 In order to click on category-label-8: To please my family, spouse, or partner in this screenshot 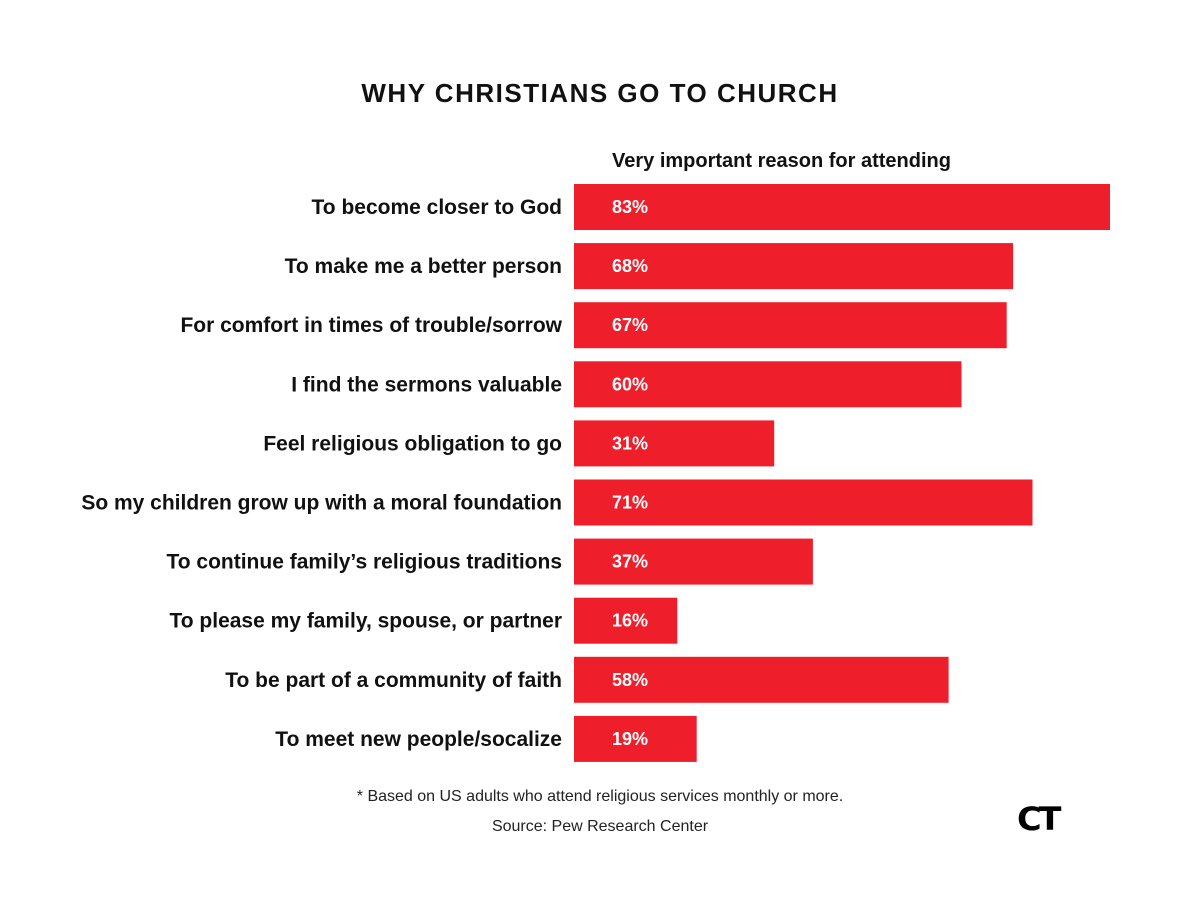, I will do `click(365, 621)`.